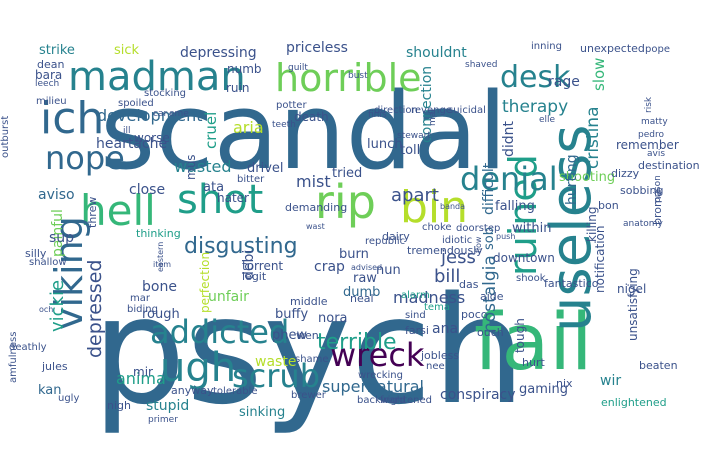  Describe the element at coordinates (213, 187) in the screenshot. I see `word-ata: ata` at that location.